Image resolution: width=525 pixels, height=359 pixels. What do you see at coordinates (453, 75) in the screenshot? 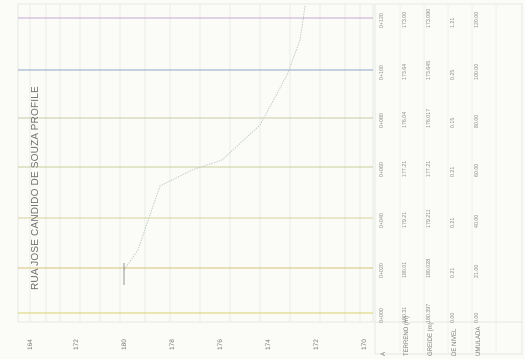
I see `table-cell: 0.25` at bounding box center [453, 75].